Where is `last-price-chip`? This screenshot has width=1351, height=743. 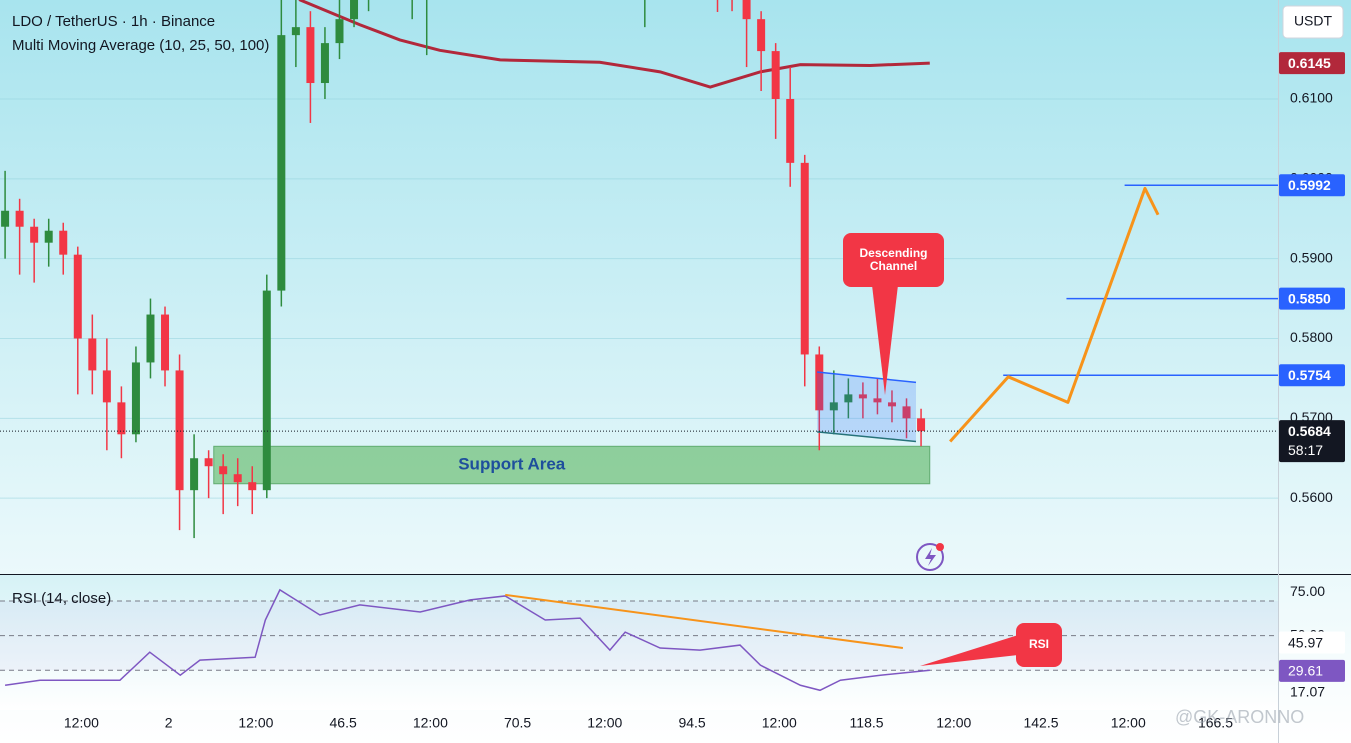 last-price-chip is located at coordinates (1312, 441).